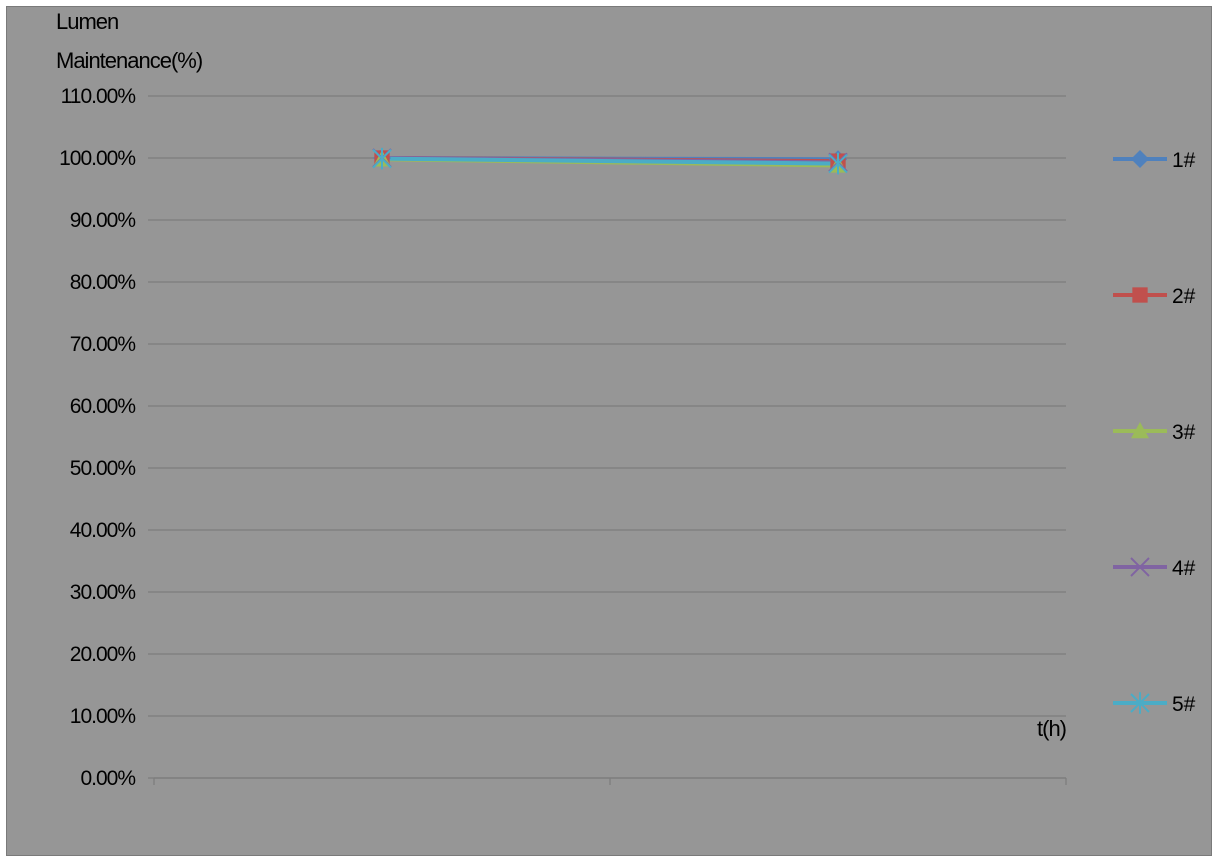 This screenshot has width=1216, height=860. What do you see at coordinates (103, 716) in the screenshot?
I see `y-tick-label: 10.00%` at bounding box center [103, 716].